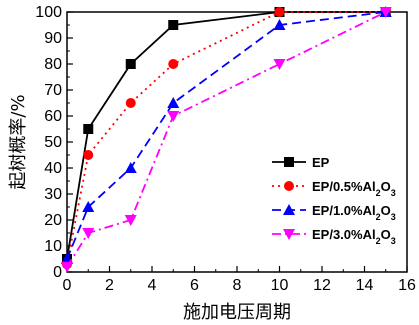  What do you see at coordinates (301, 162) in the screenshot?
I see `legend-entry-0: EP` at bounding box center [301, 162].